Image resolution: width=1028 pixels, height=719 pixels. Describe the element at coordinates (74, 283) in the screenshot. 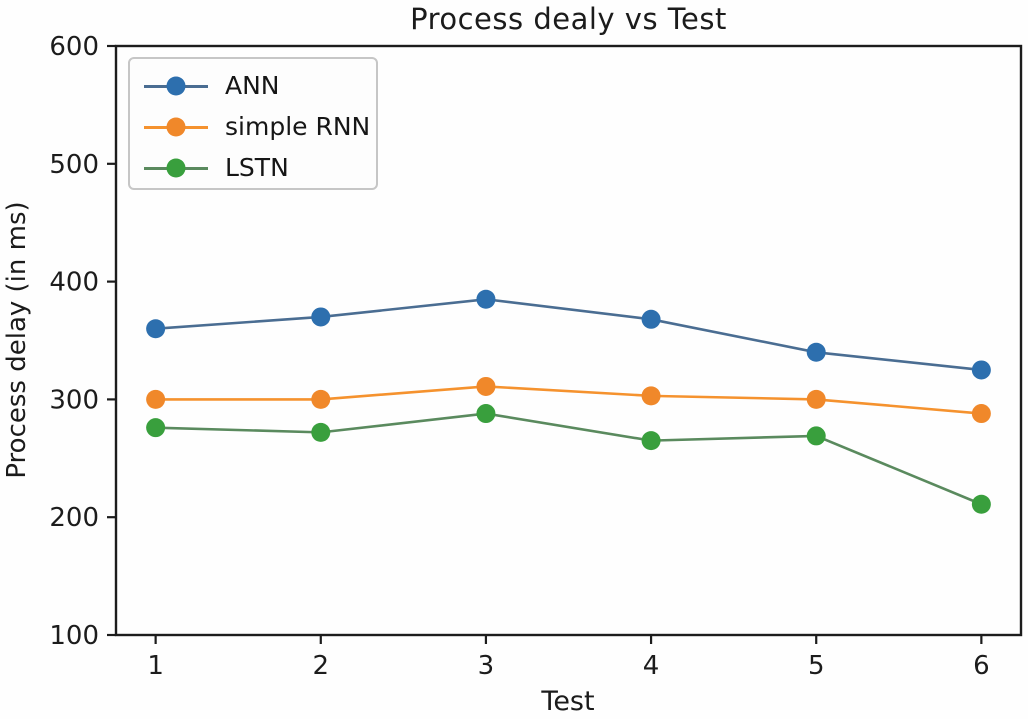

I see `y-tick-label: 400` at that location.